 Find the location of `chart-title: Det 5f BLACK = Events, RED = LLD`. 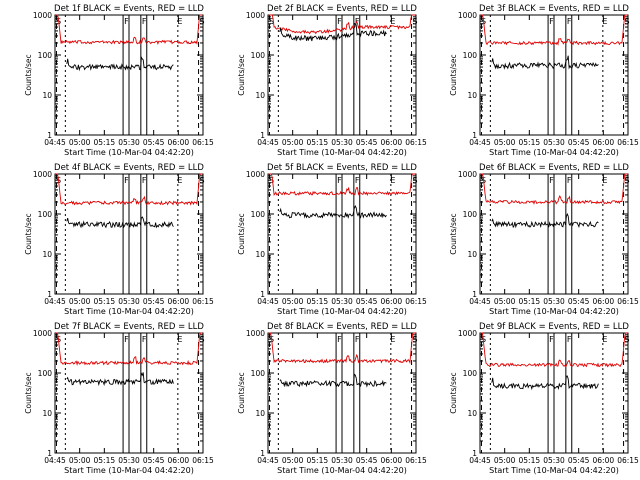

chart-title: Det 5f BLACK = Events, RED = LLD is located at coordinates (342, 168).